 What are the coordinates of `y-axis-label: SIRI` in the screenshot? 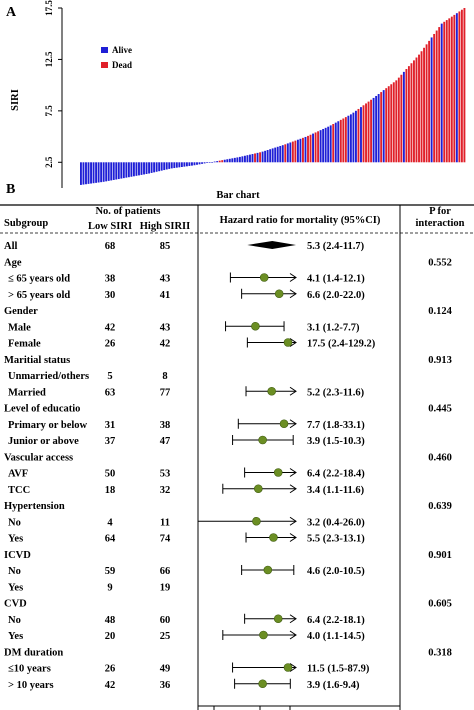 It's located at (15, 100).